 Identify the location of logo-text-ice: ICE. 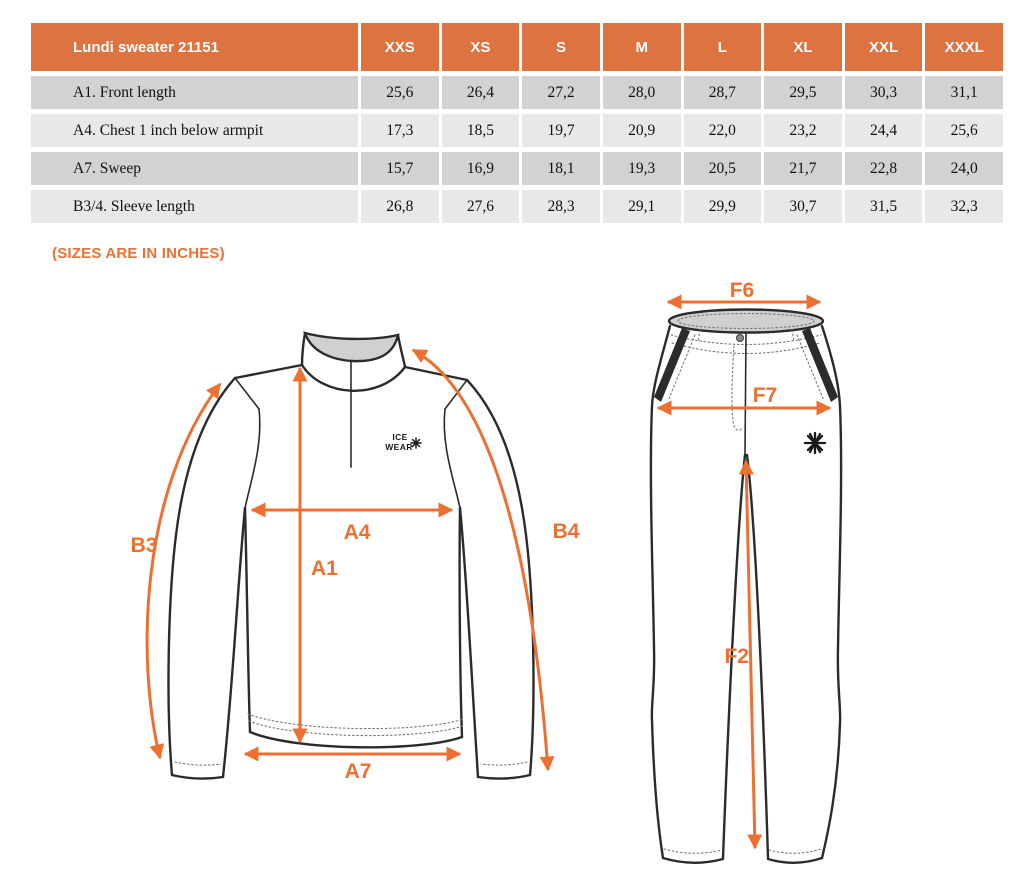
(399, 437).